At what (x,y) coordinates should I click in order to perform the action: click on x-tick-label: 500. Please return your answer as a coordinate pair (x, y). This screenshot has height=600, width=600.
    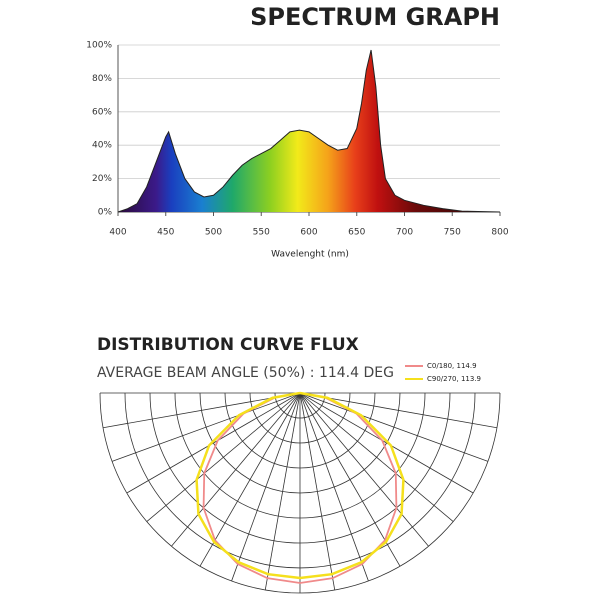
    Looking at the image, I should click on (213, 233).